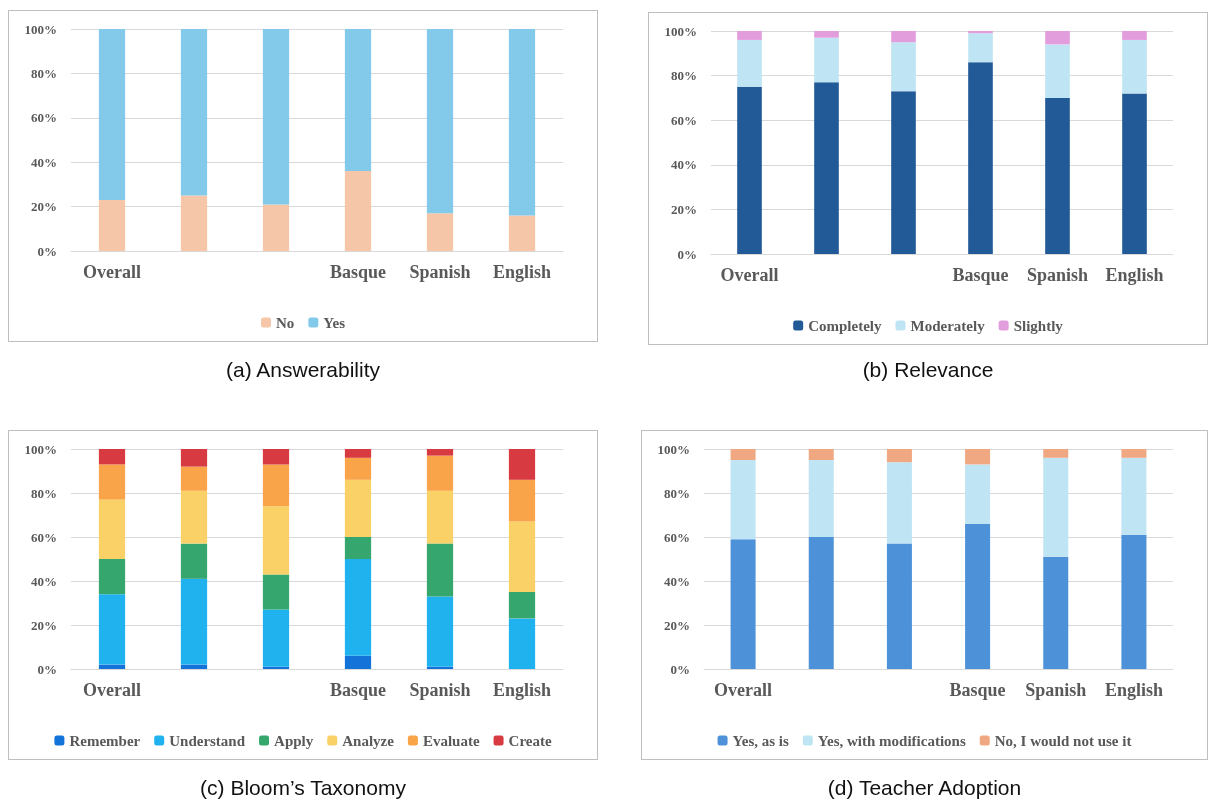 This screenshot has height=803, width=1210. What do you see at coordinates (294, 740) in the screenshot?
I see `legend-label: Apply` at bounding box center [294, 740].